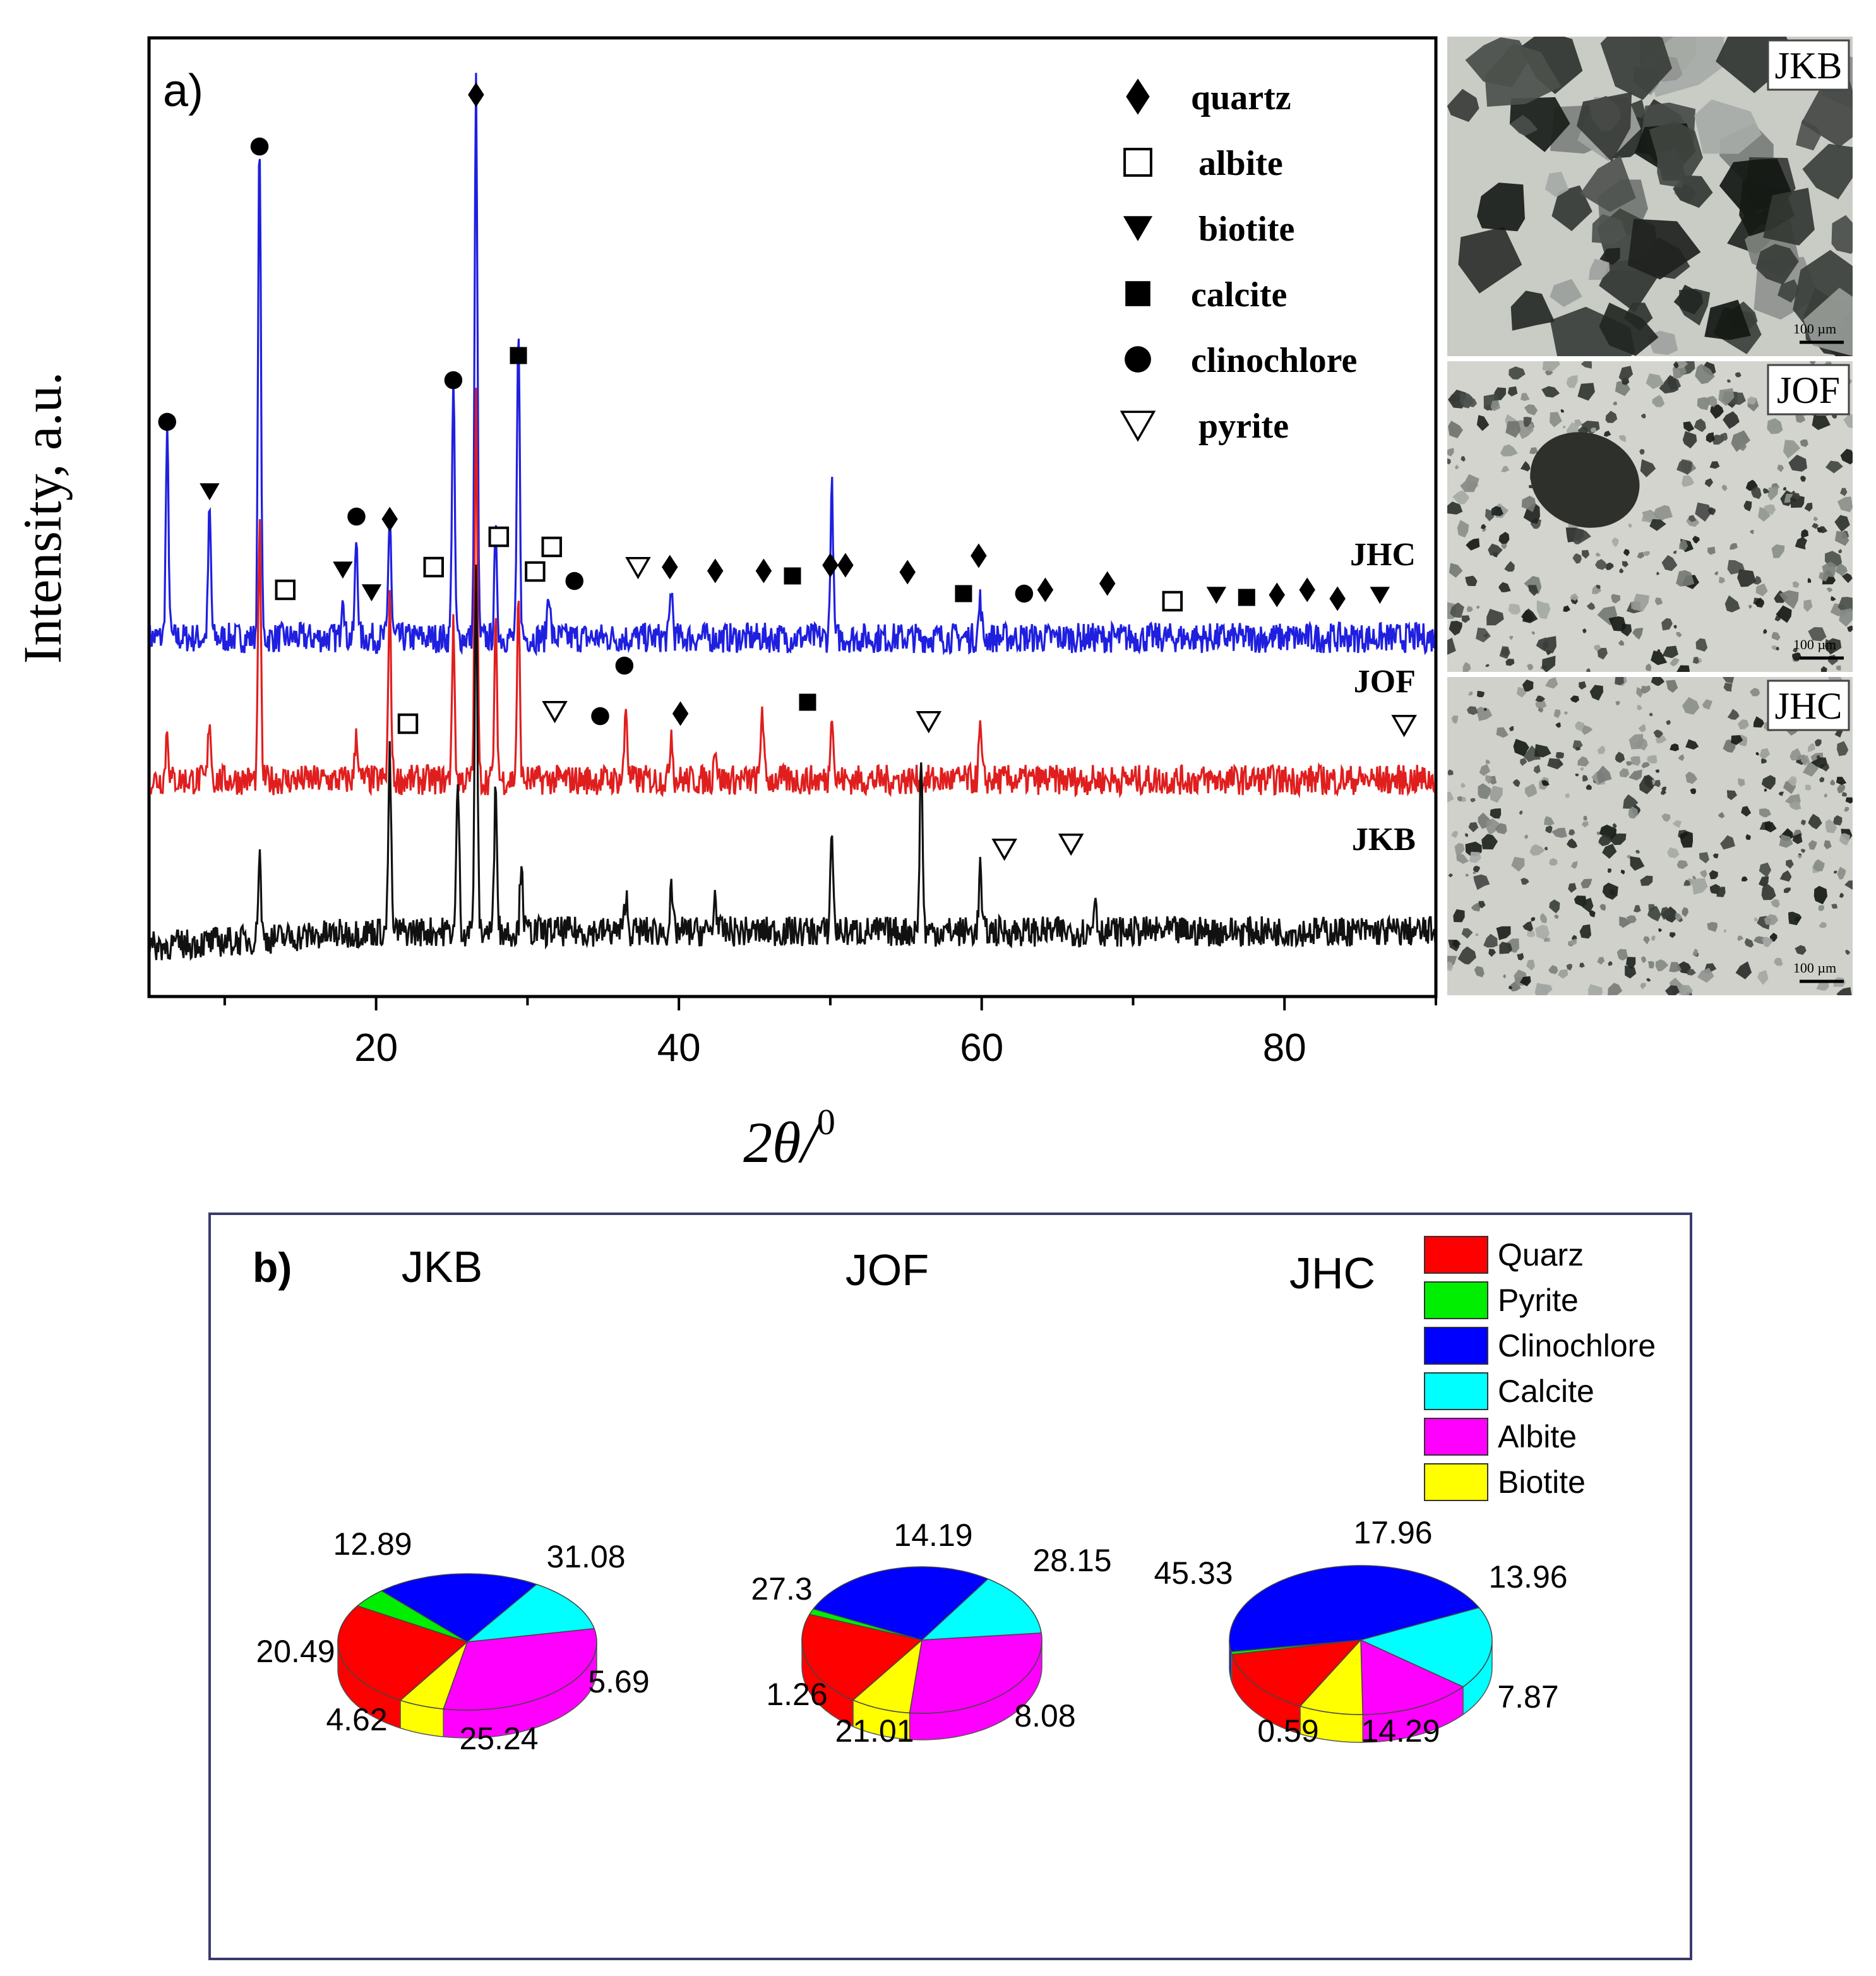 The height and width of the screenshot is (1976, 1876). Describe the element at coordinates (1137, 162) in the screenshot. I see `xrd-legend-symbol-albite` at that location.